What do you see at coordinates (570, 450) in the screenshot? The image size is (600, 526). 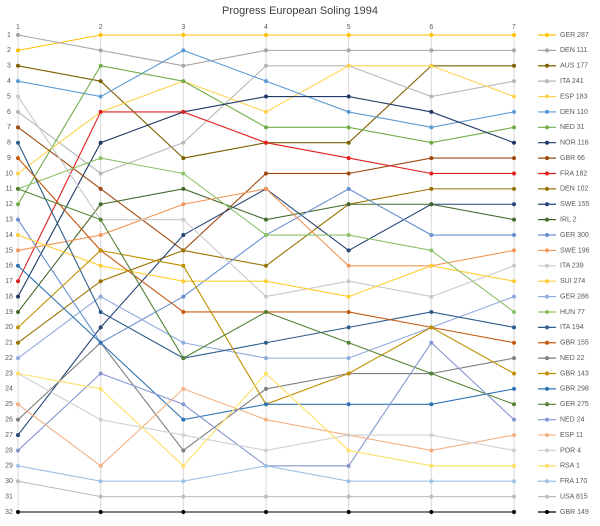 I see `legend-label: POR 4` at bounding box center [570, 450].